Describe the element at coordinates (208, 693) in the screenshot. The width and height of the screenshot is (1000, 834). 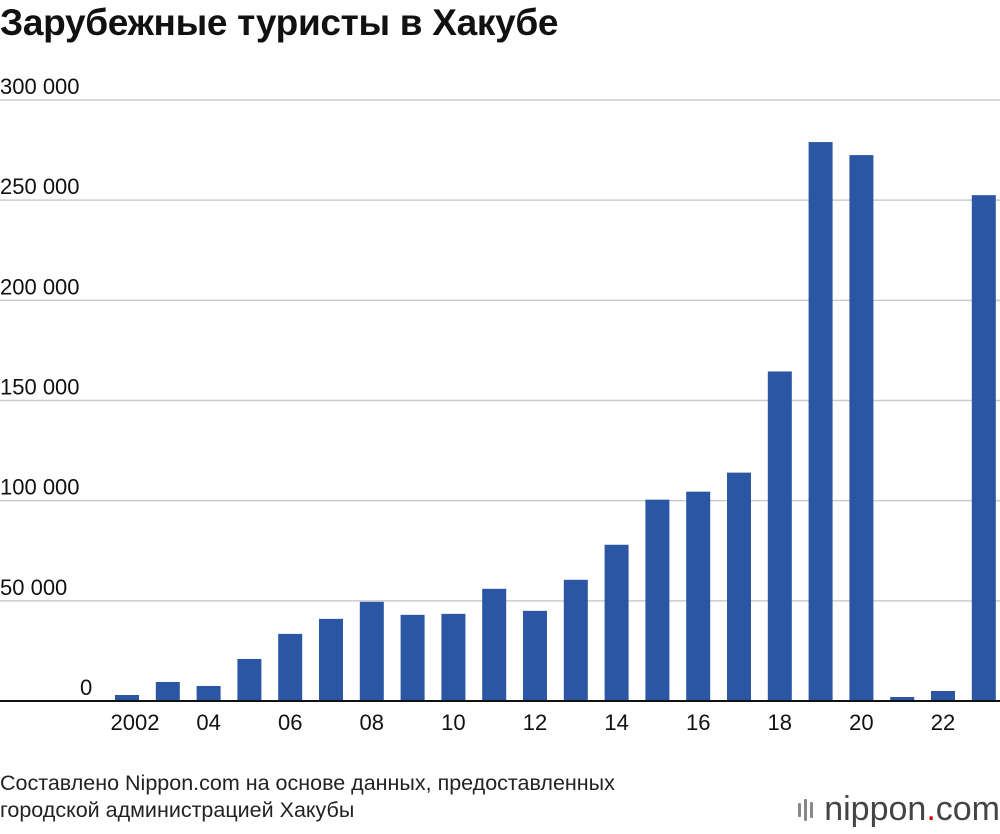
I see `bar-2004` at that location.